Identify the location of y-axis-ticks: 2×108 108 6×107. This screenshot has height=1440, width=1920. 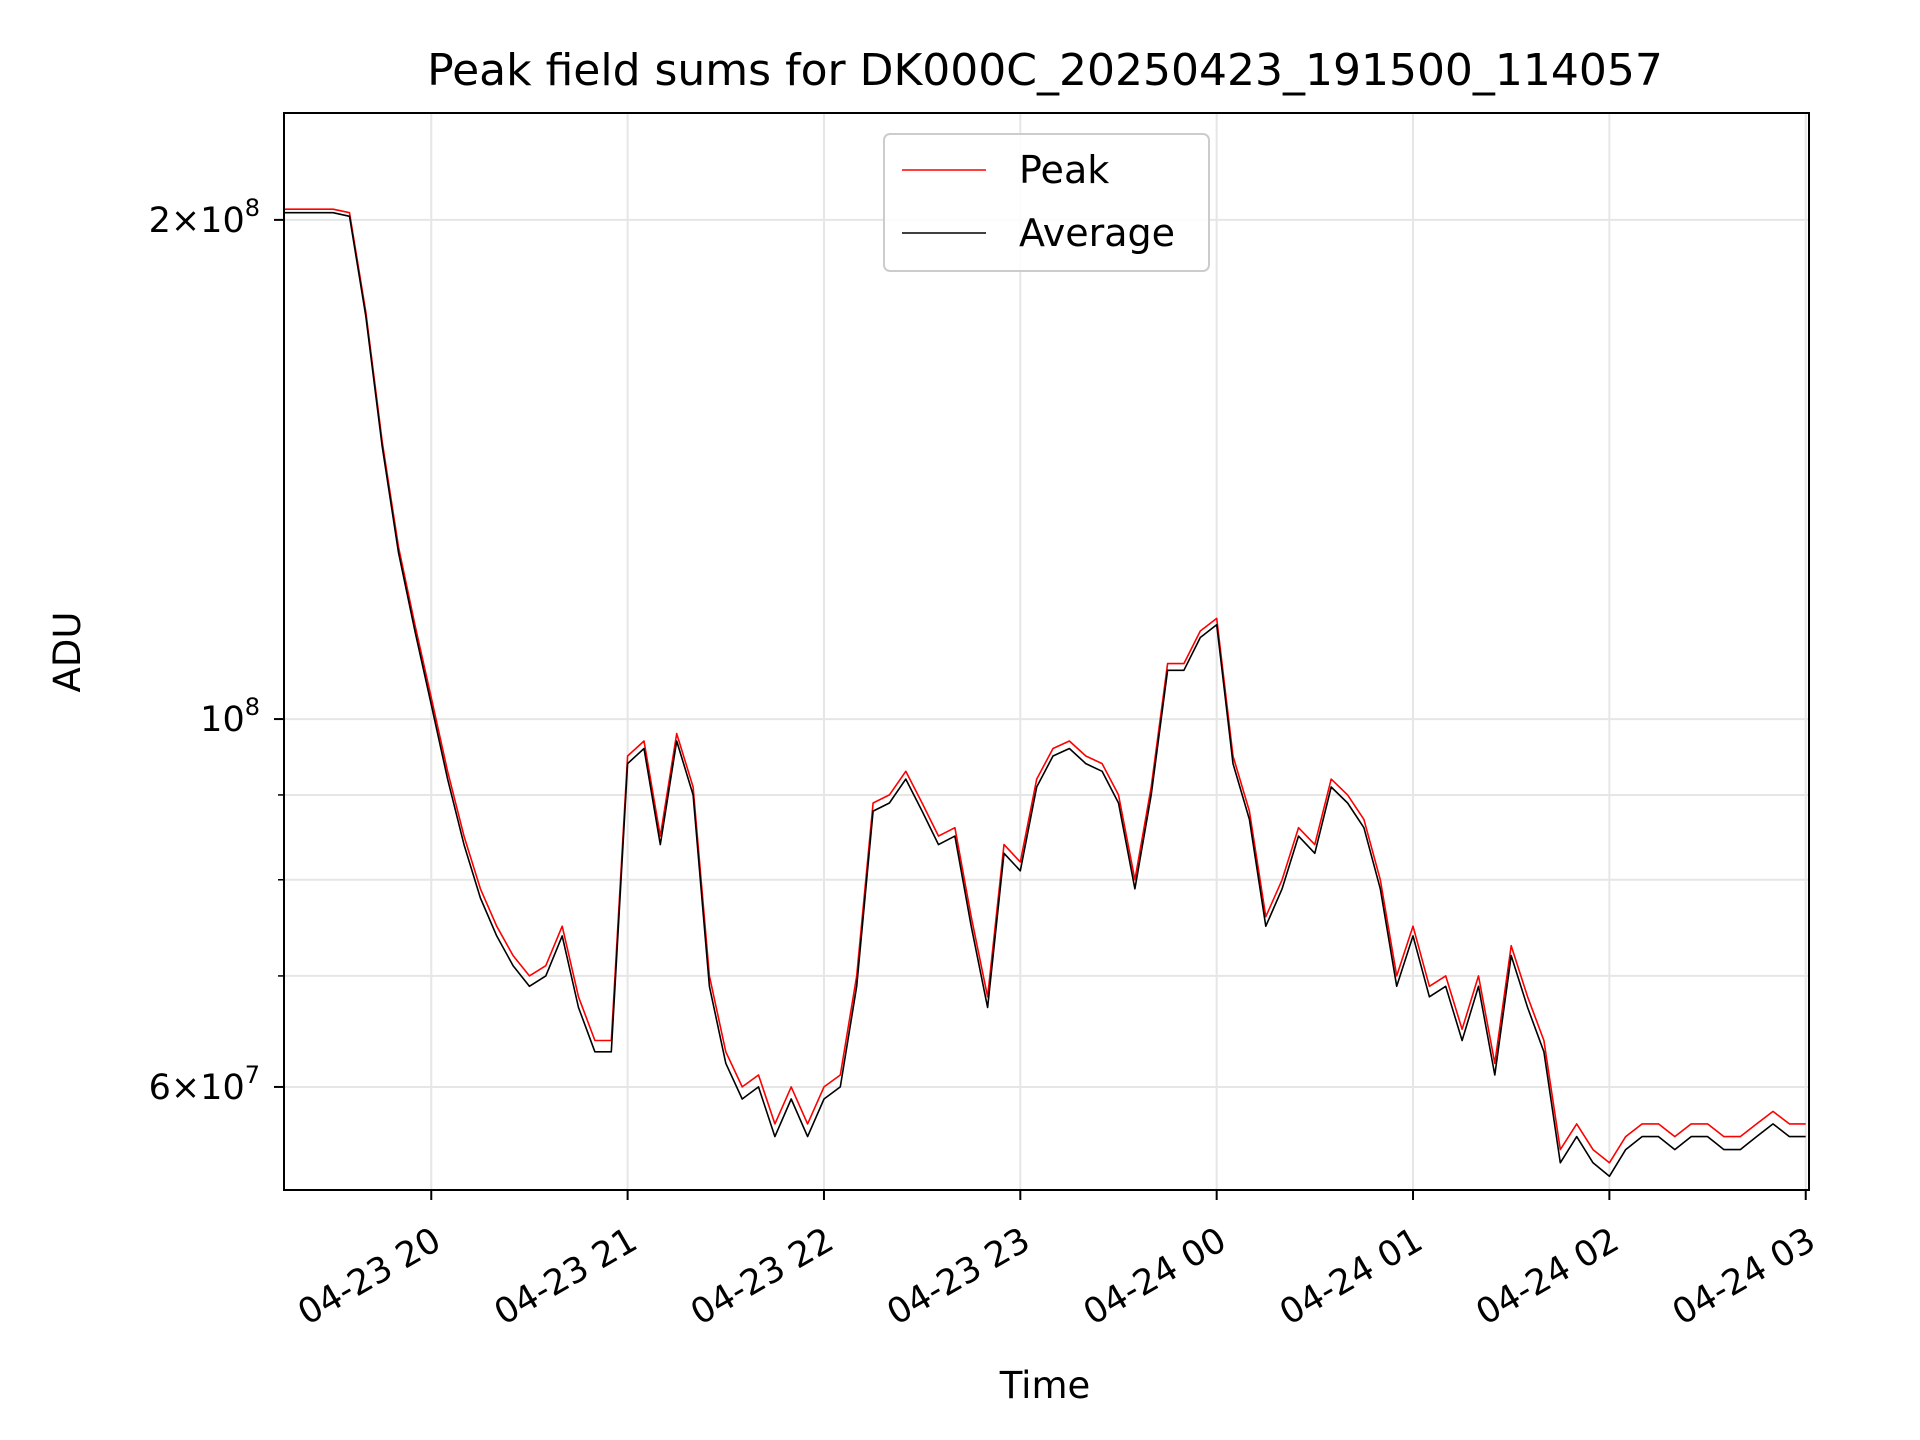
(216, 651).